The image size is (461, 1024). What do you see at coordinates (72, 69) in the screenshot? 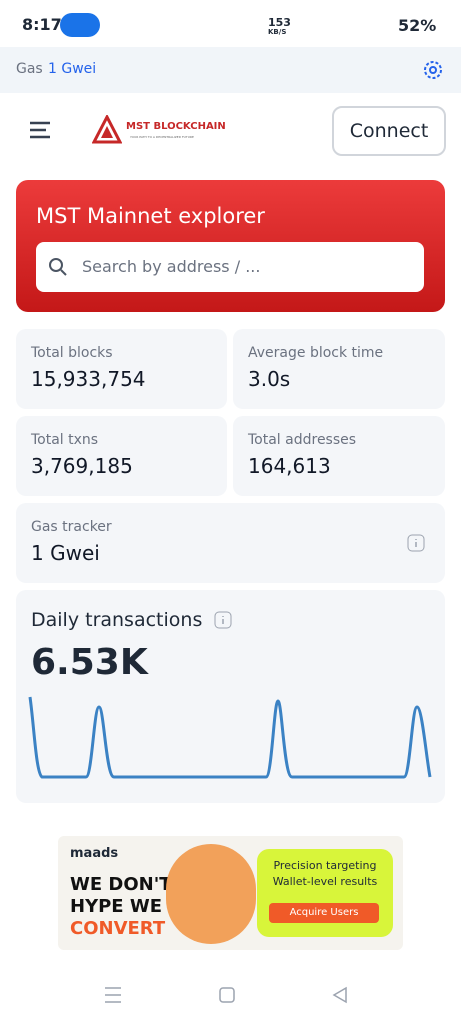
I see `gas-value: 1 Gwei` at bounding box center [72, 69].